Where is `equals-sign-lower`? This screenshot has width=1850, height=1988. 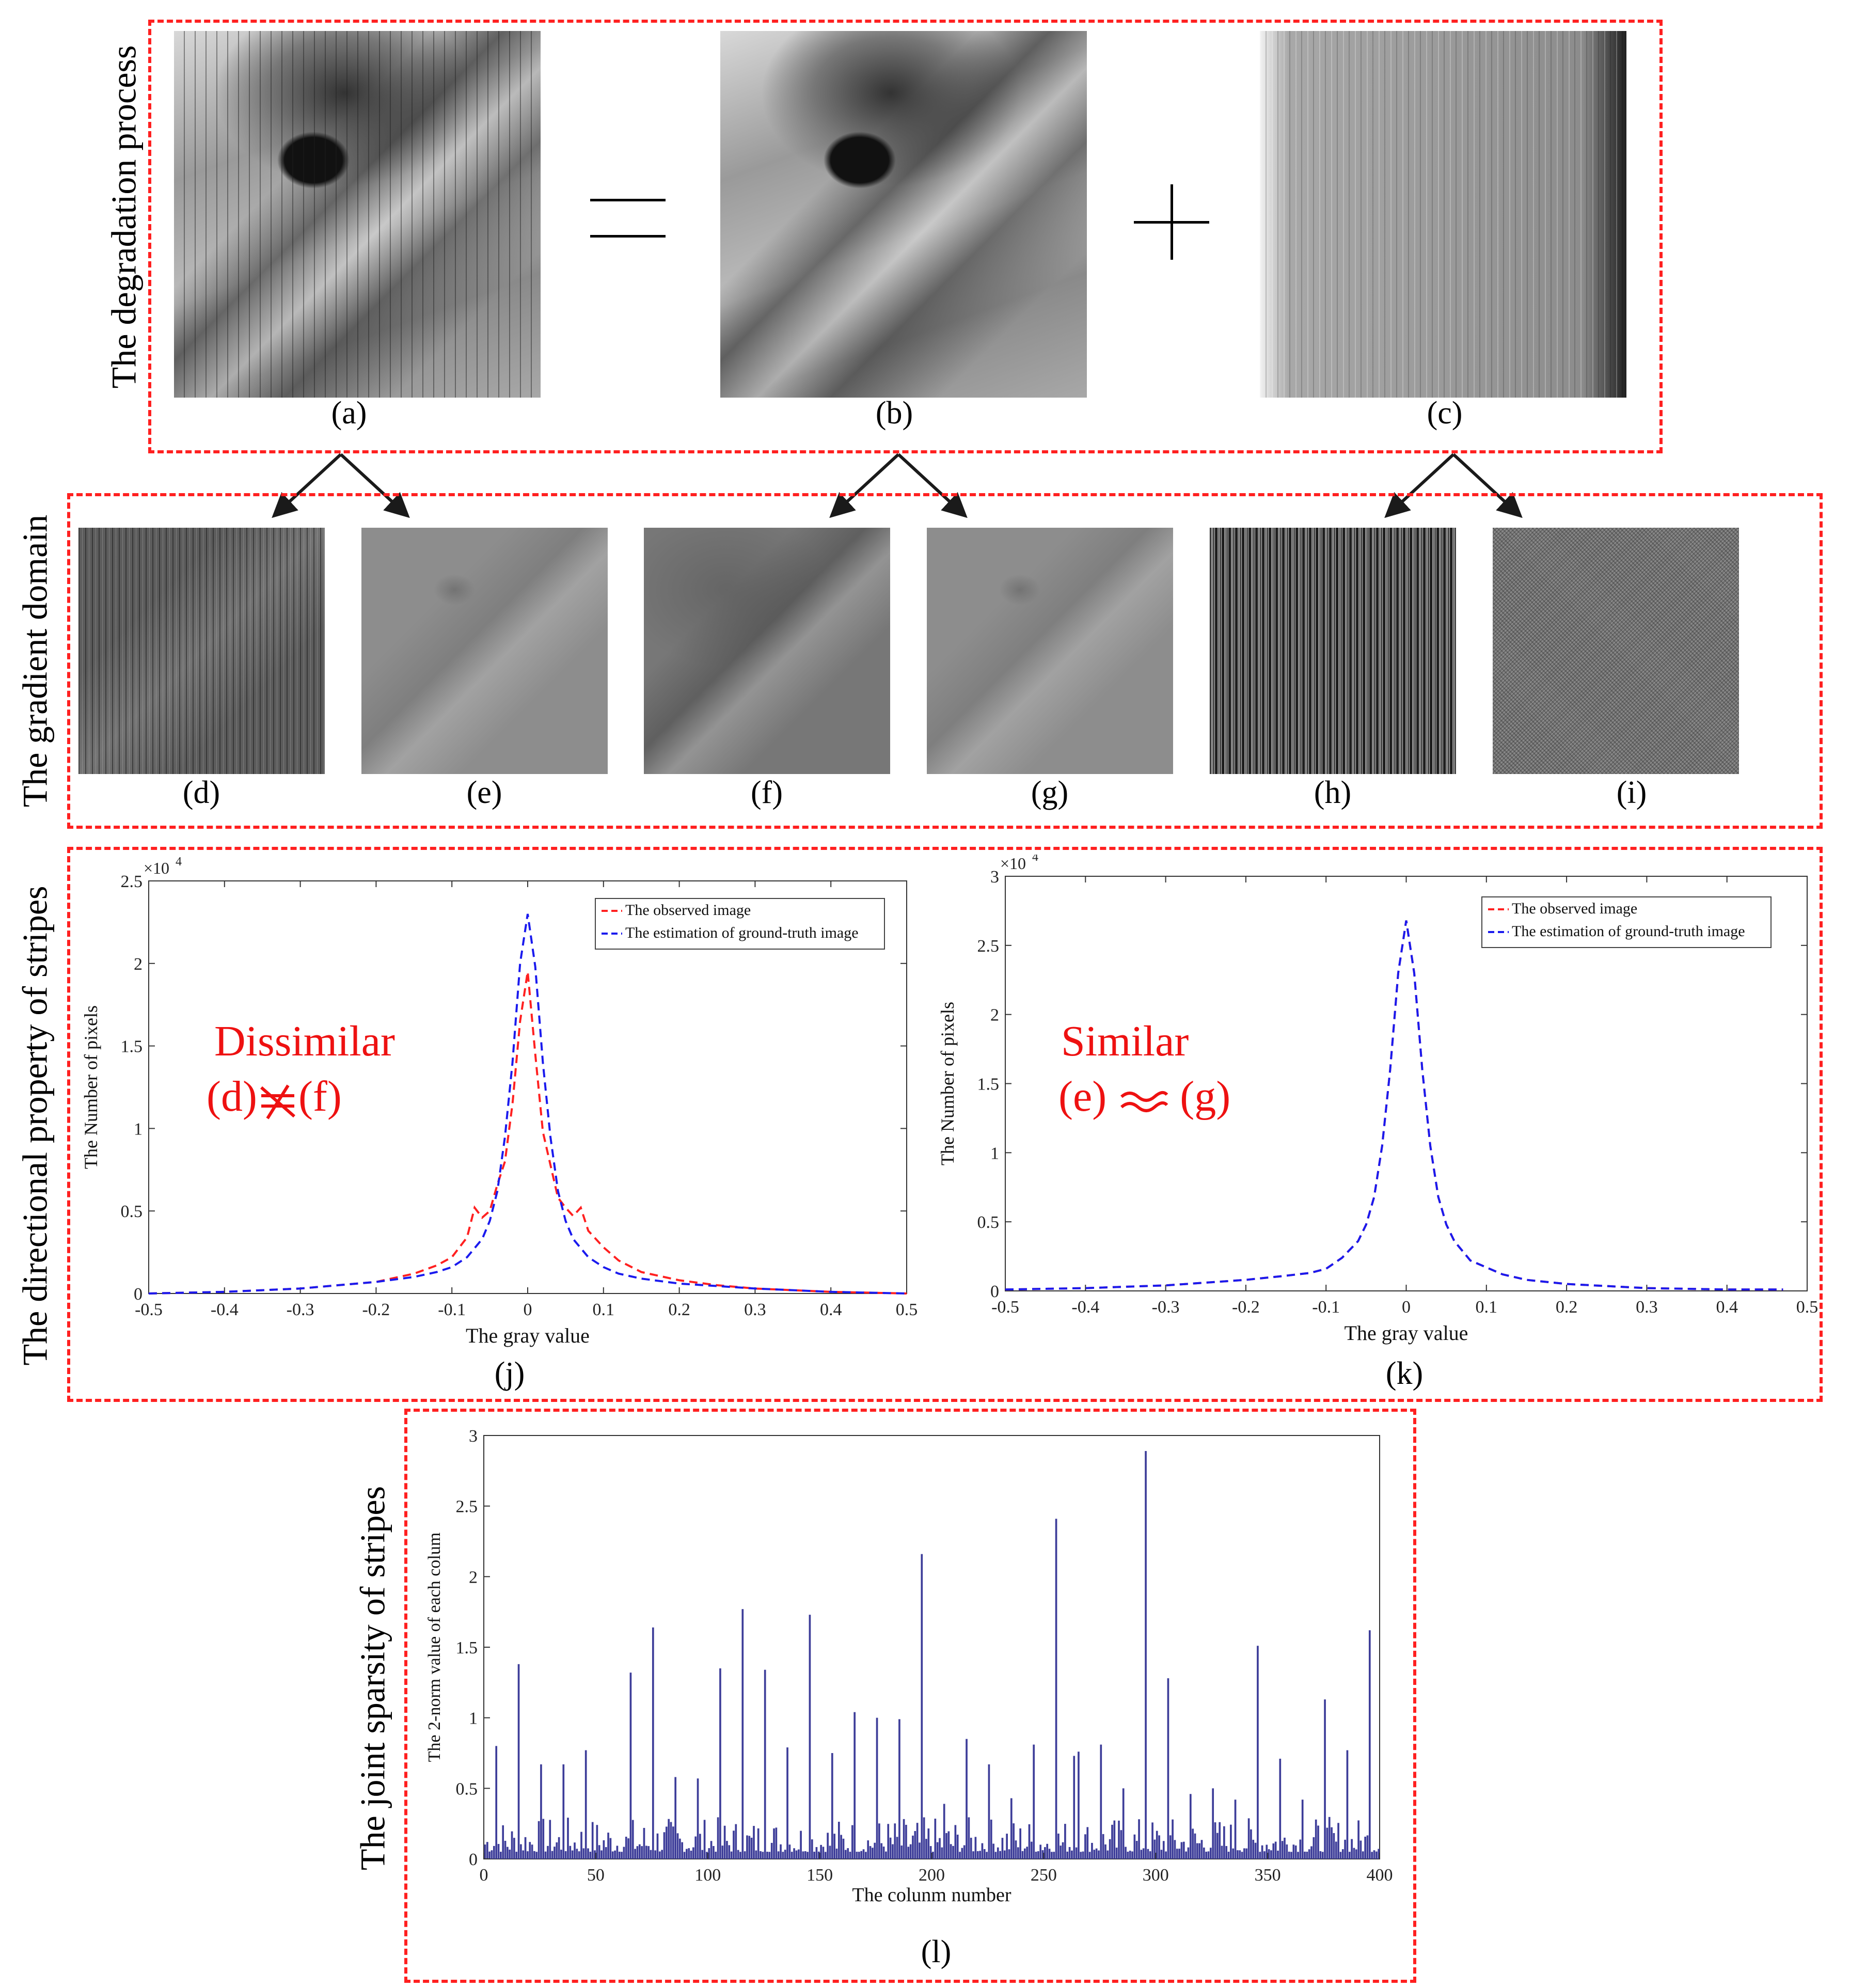
equals-sign-lower is located at coordinates (628, 237).